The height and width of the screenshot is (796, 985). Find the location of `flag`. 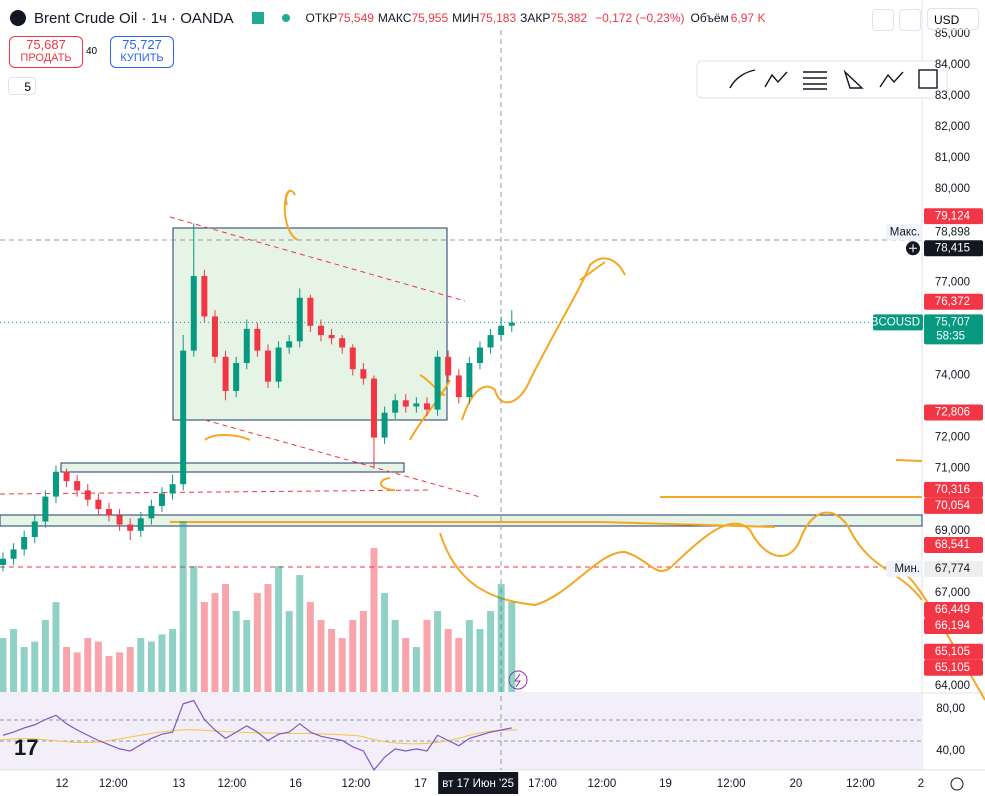

flag is located at coordinates (257, 18).